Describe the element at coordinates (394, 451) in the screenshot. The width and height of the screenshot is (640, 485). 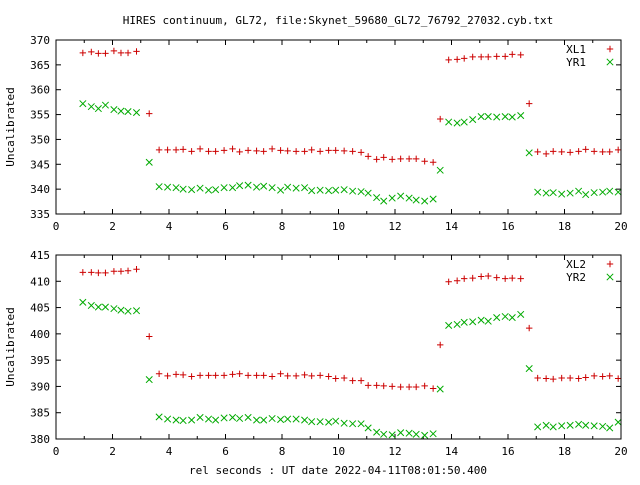
I see `x-tick-label: 12` at that location.